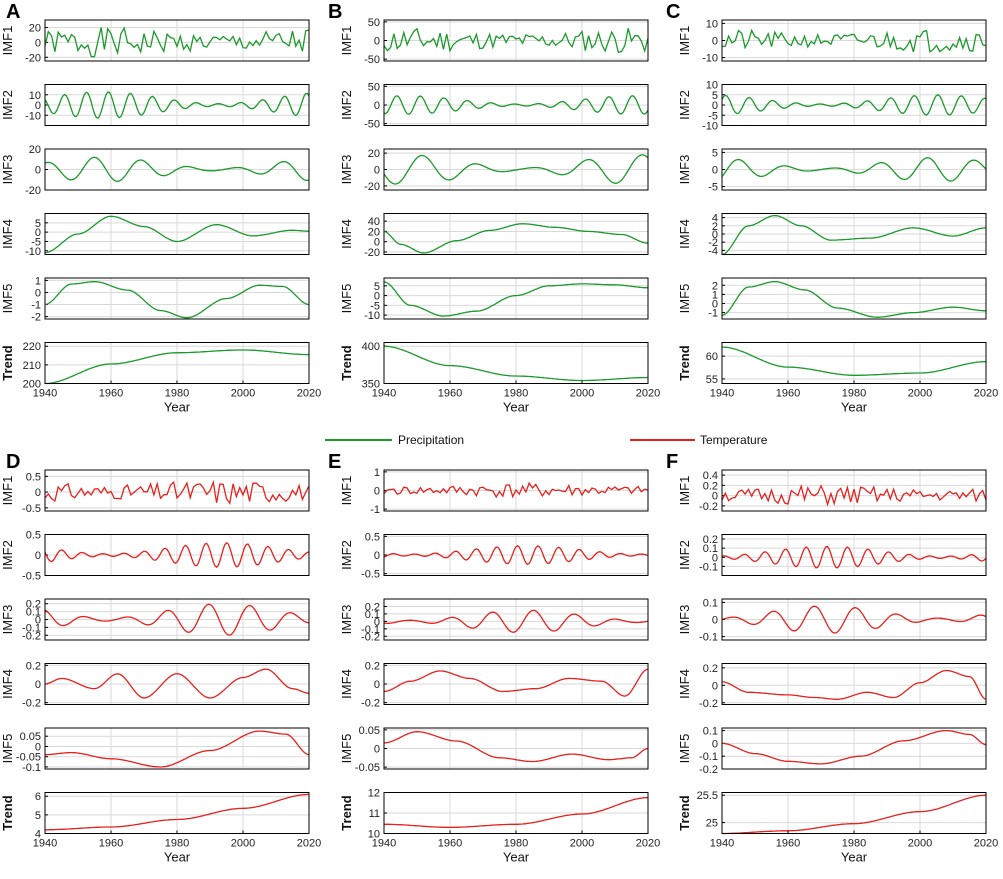 This screenshot has width=1003, height=879. Describe the element at coordinates (832, 555) in the screenshot. I see `subplot-imf2: 0.20.10-0.1 IMF2` at that location.